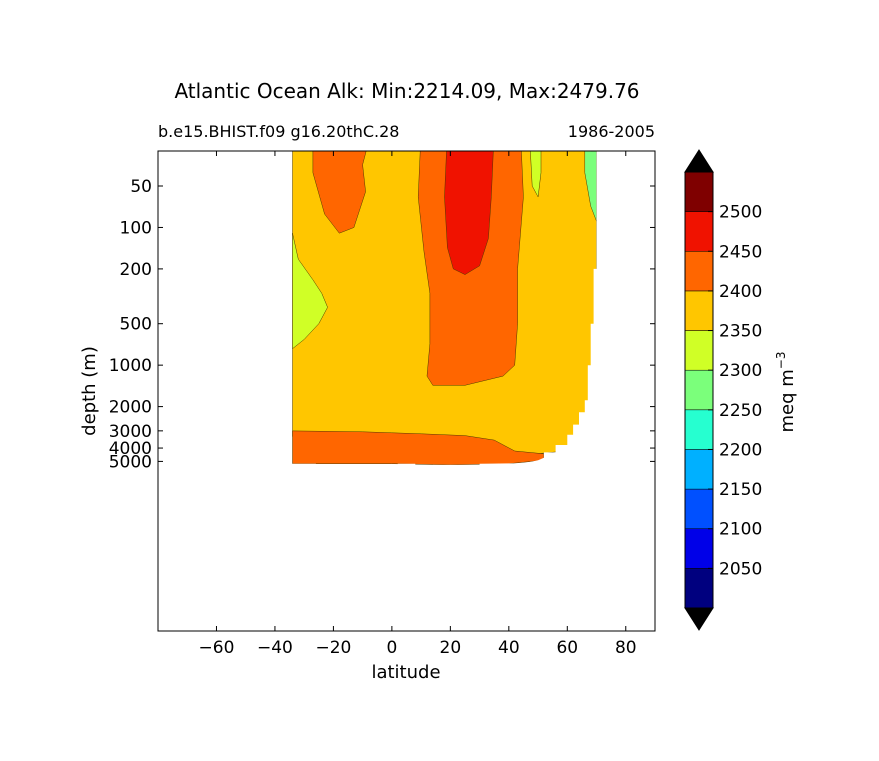  What do you see at coordinates (141, 187) in the screenshot?
I see `y-tick-label: 50` at bounding box center [141, 187].